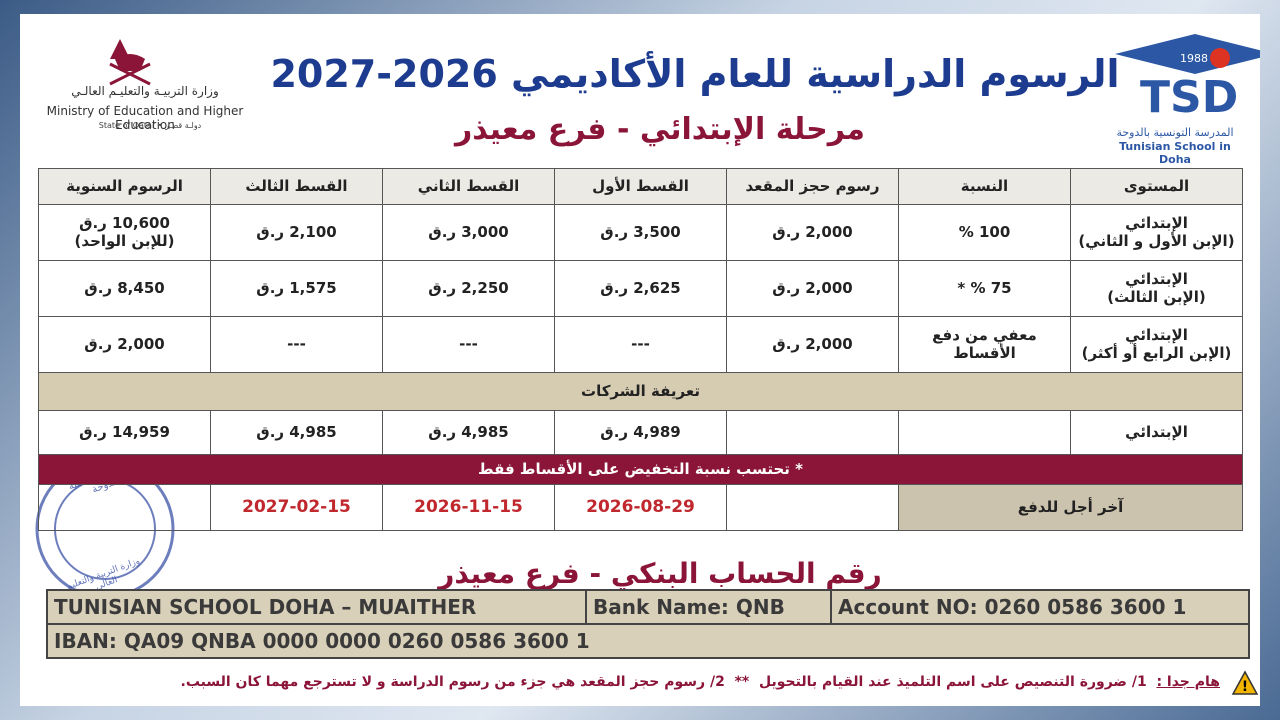 The width and height of the screenshot is (1280, 720). Describe the element at coordinates (1156, 186) in the screenshot. I see `column-header: المستوى` at that location.